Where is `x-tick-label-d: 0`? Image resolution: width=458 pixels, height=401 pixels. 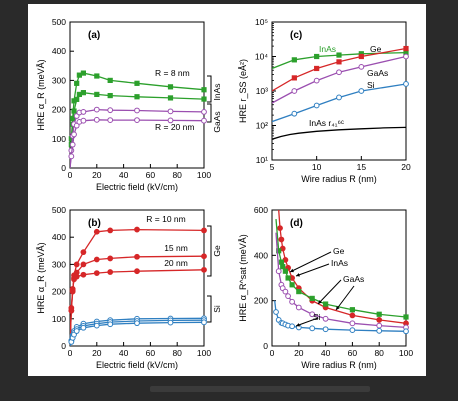 x-tick-label-d: 0 is located at coordinates (272, 353).